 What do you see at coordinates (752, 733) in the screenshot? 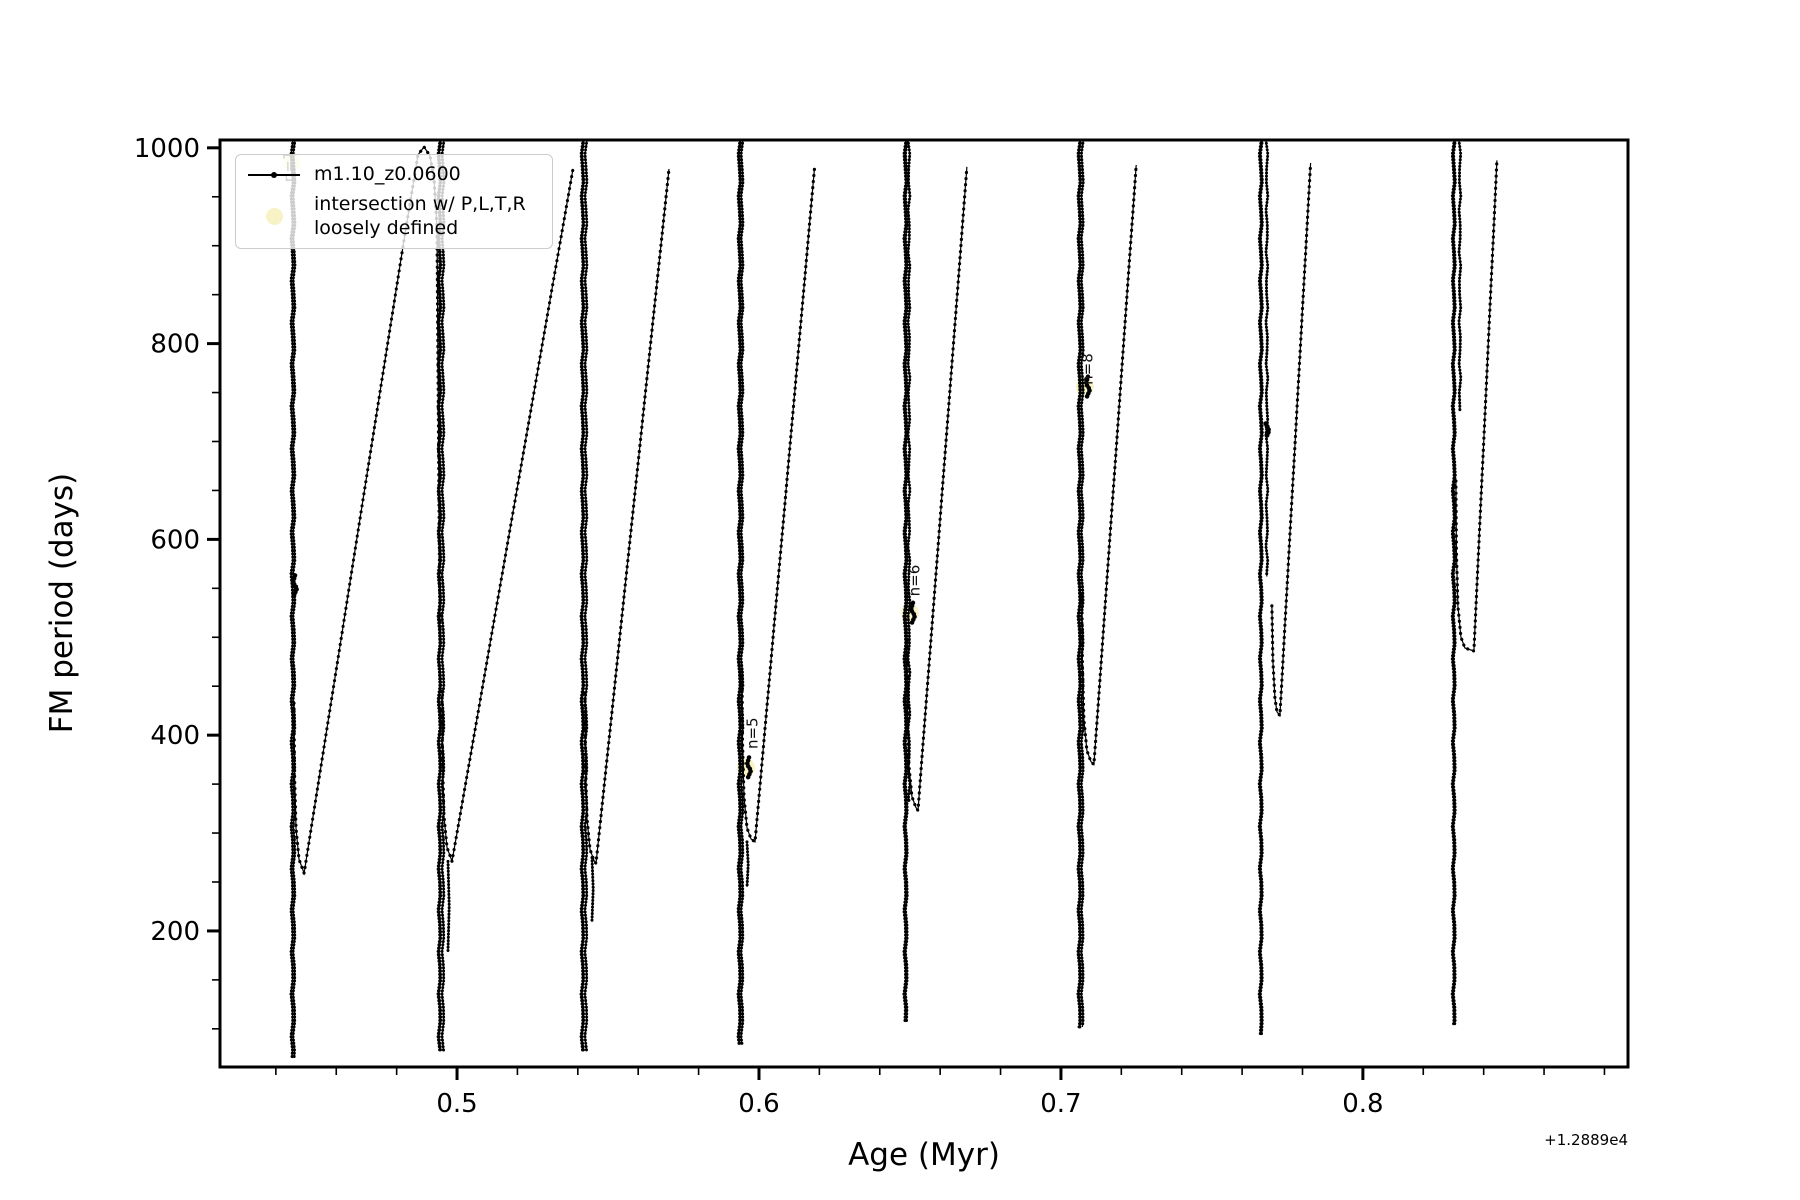
I see `mode-annotation: n=5` at bounding box center [752, 733].